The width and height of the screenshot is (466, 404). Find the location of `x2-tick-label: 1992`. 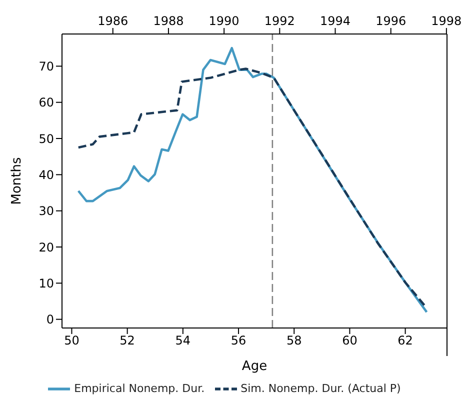

x2-tick-label: 1992 is located at coordinates (279, 21).